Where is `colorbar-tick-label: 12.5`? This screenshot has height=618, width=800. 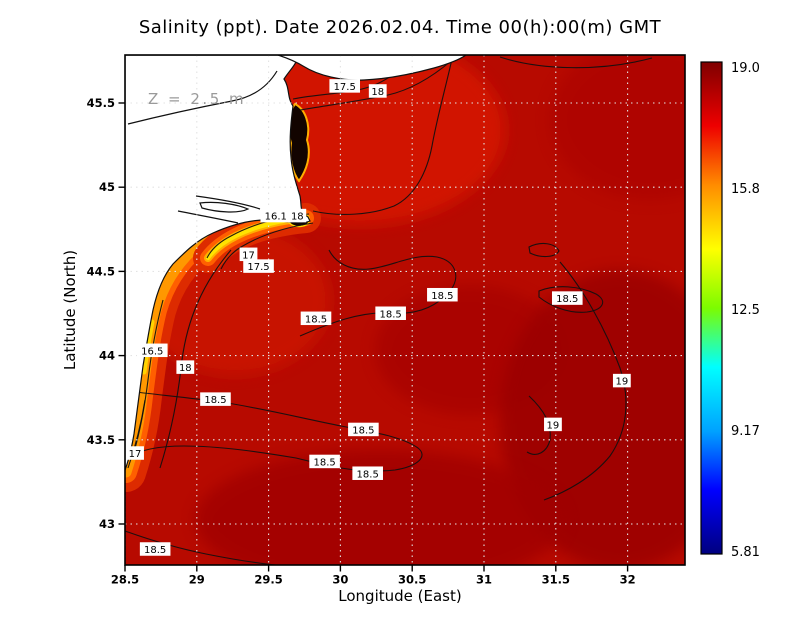
colorbar-tick-label: 12.5 is located at coordinates (745, 310).